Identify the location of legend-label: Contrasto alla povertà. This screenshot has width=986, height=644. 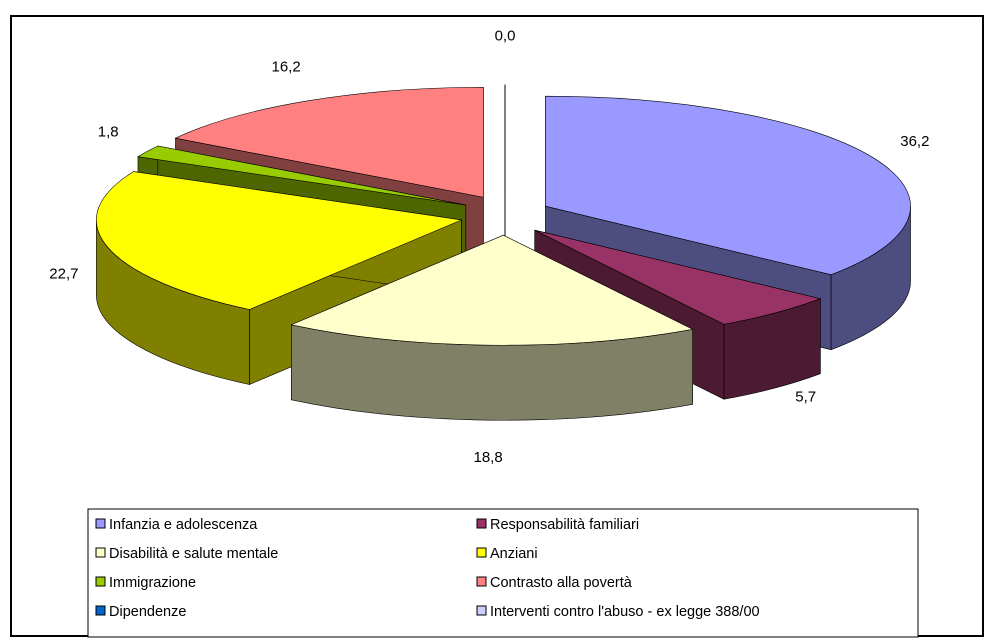
(561, 583).